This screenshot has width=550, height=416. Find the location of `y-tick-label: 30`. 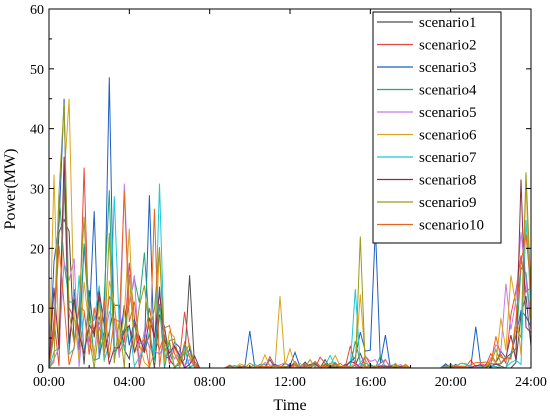

y-tick-label: 30 is located at coordinates (37, 190).